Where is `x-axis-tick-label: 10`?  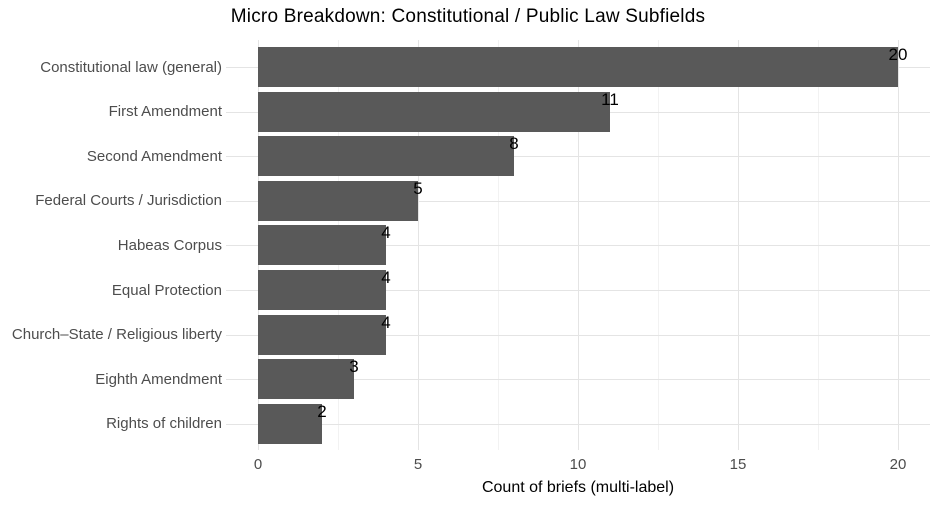 x-axis-tick-label: 10 is located at coordinates (578, 464).